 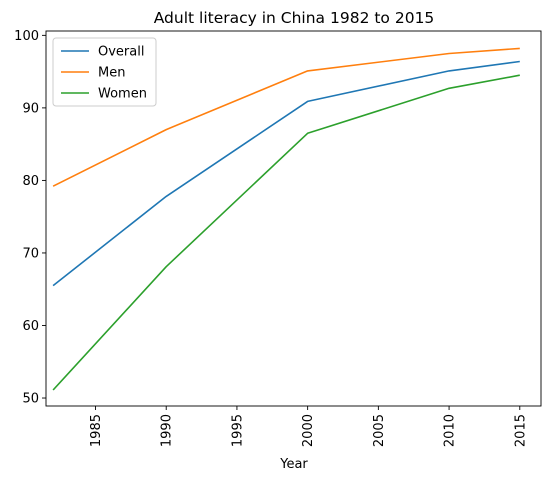 I want to click on x-tick-label: 2005, so click(x=379, y=430).